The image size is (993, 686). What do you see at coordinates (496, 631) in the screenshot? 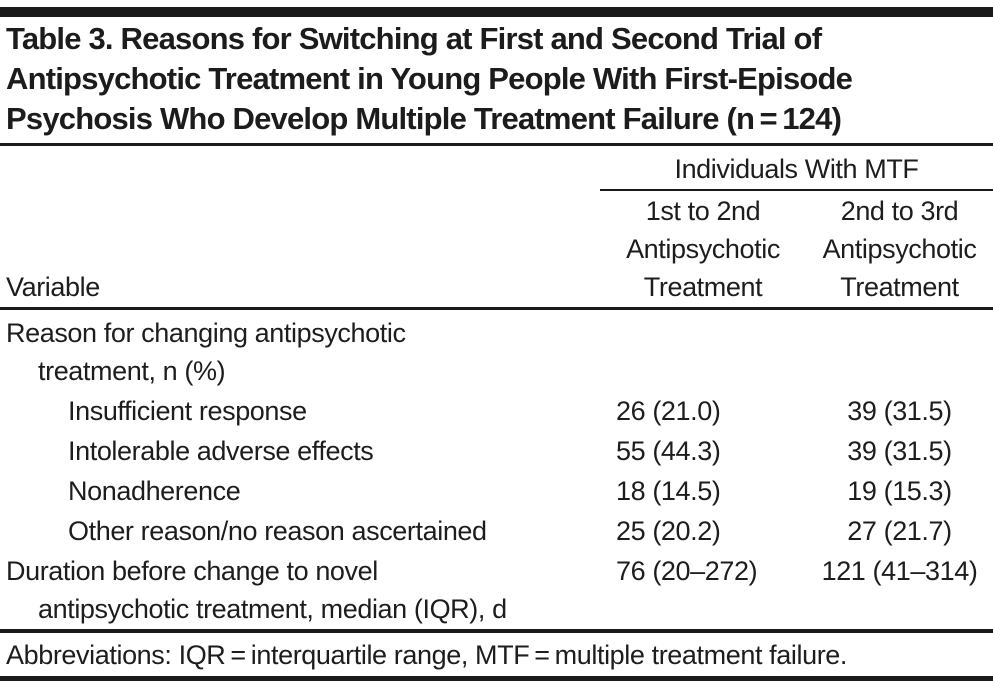
I see `footnote-top-rule` at bounding box center [496, 631].